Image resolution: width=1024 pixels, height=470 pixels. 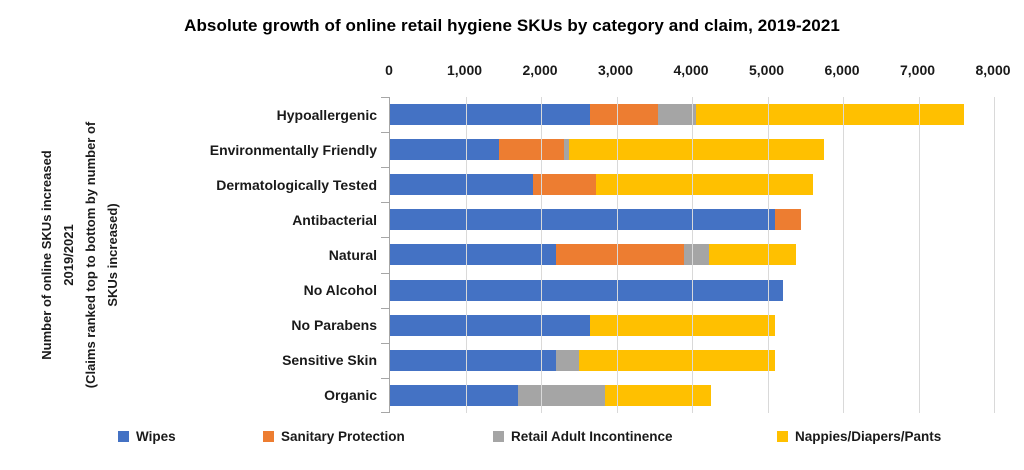 I want to click on stacked-bar-environmentally-friendly, so click(x=692, y=150).